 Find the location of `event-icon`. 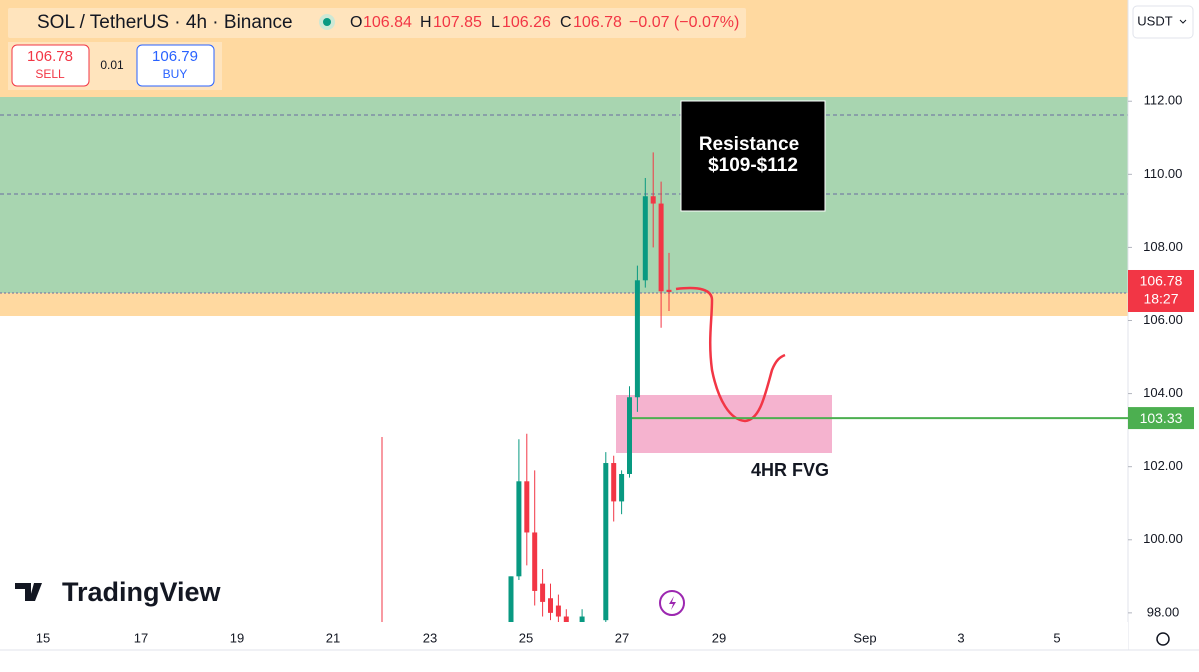

event-icon is located at coordinates (672, 603).